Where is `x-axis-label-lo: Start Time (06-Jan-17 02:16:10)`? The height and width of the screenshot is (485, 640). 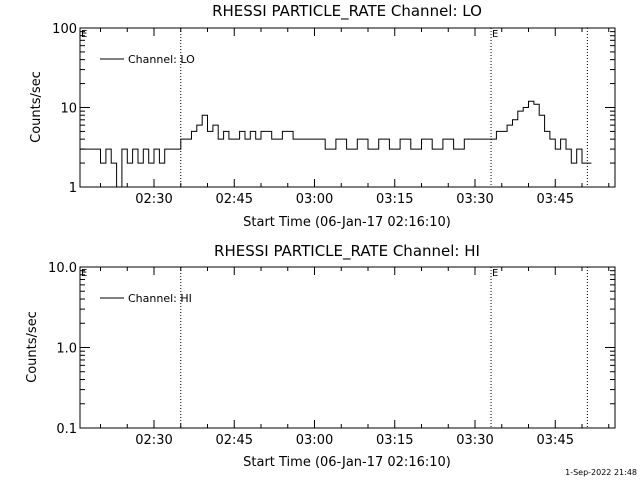
x-axis-label-lo: Start Time (06-Jan-17 02:16:10) is located at coordinates (347, 222).